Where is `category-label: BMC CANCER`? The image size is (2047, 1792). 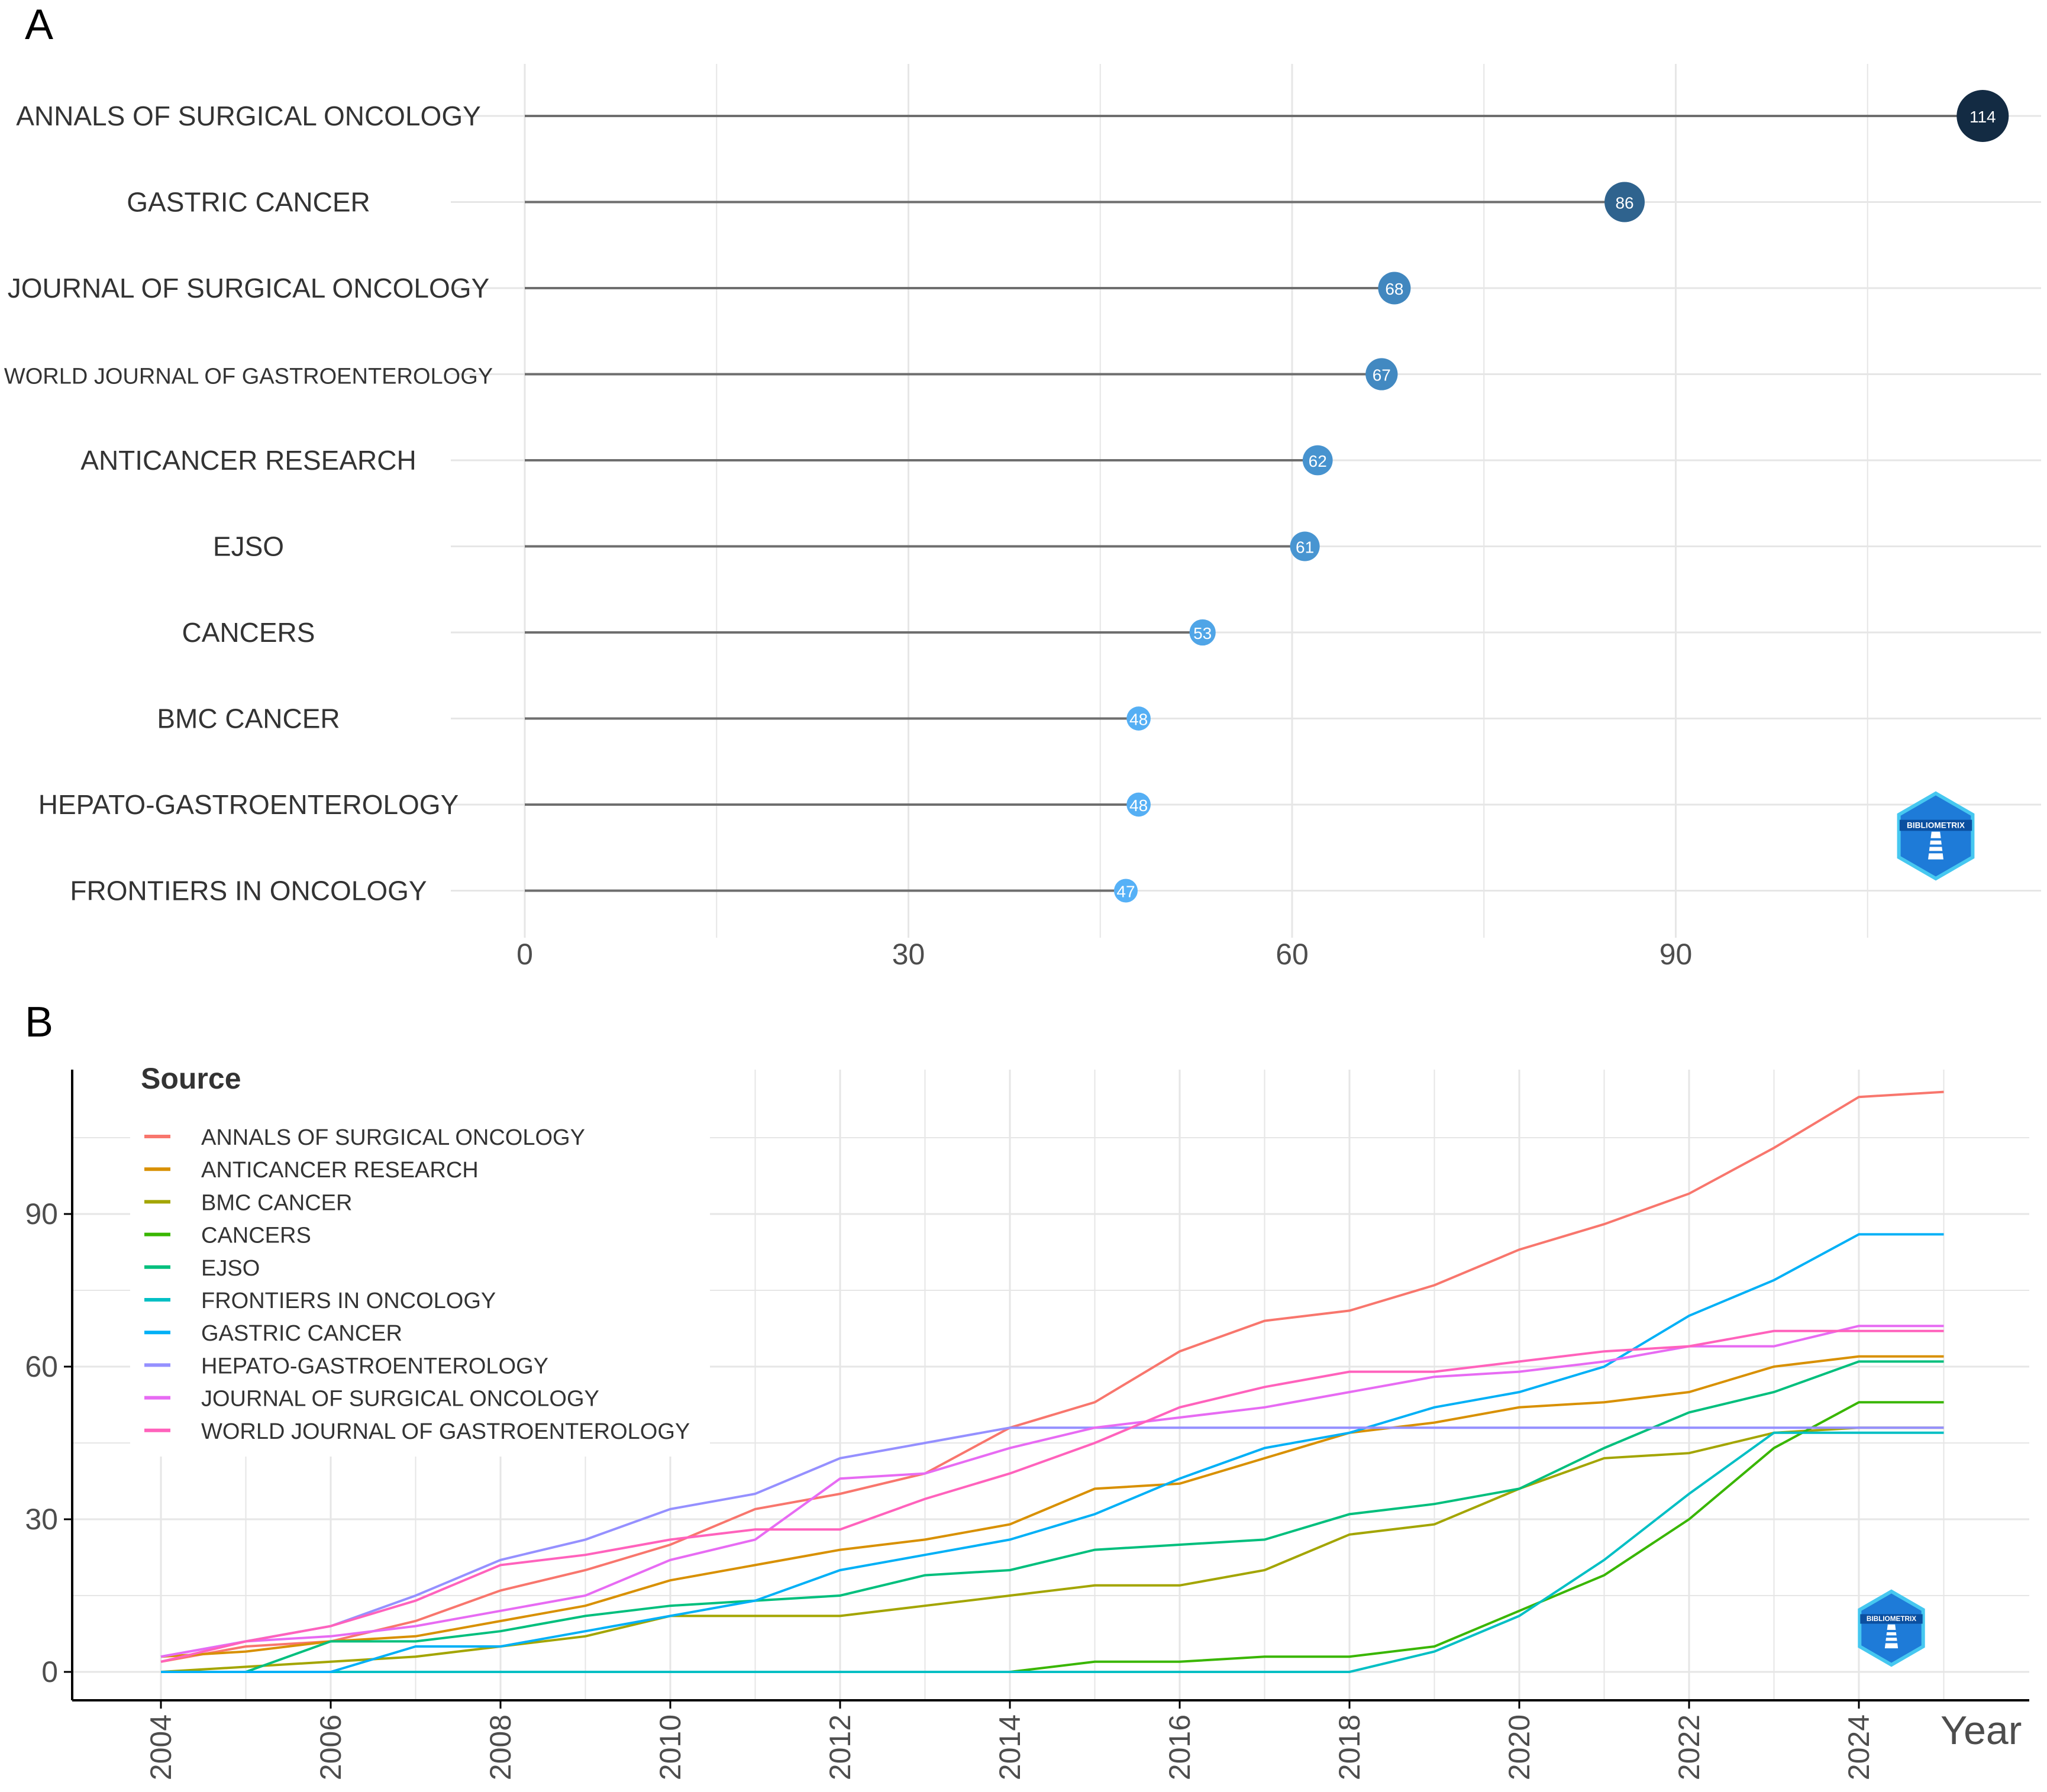 category-label: BMC CANCER is located at coordinates (248, 718).